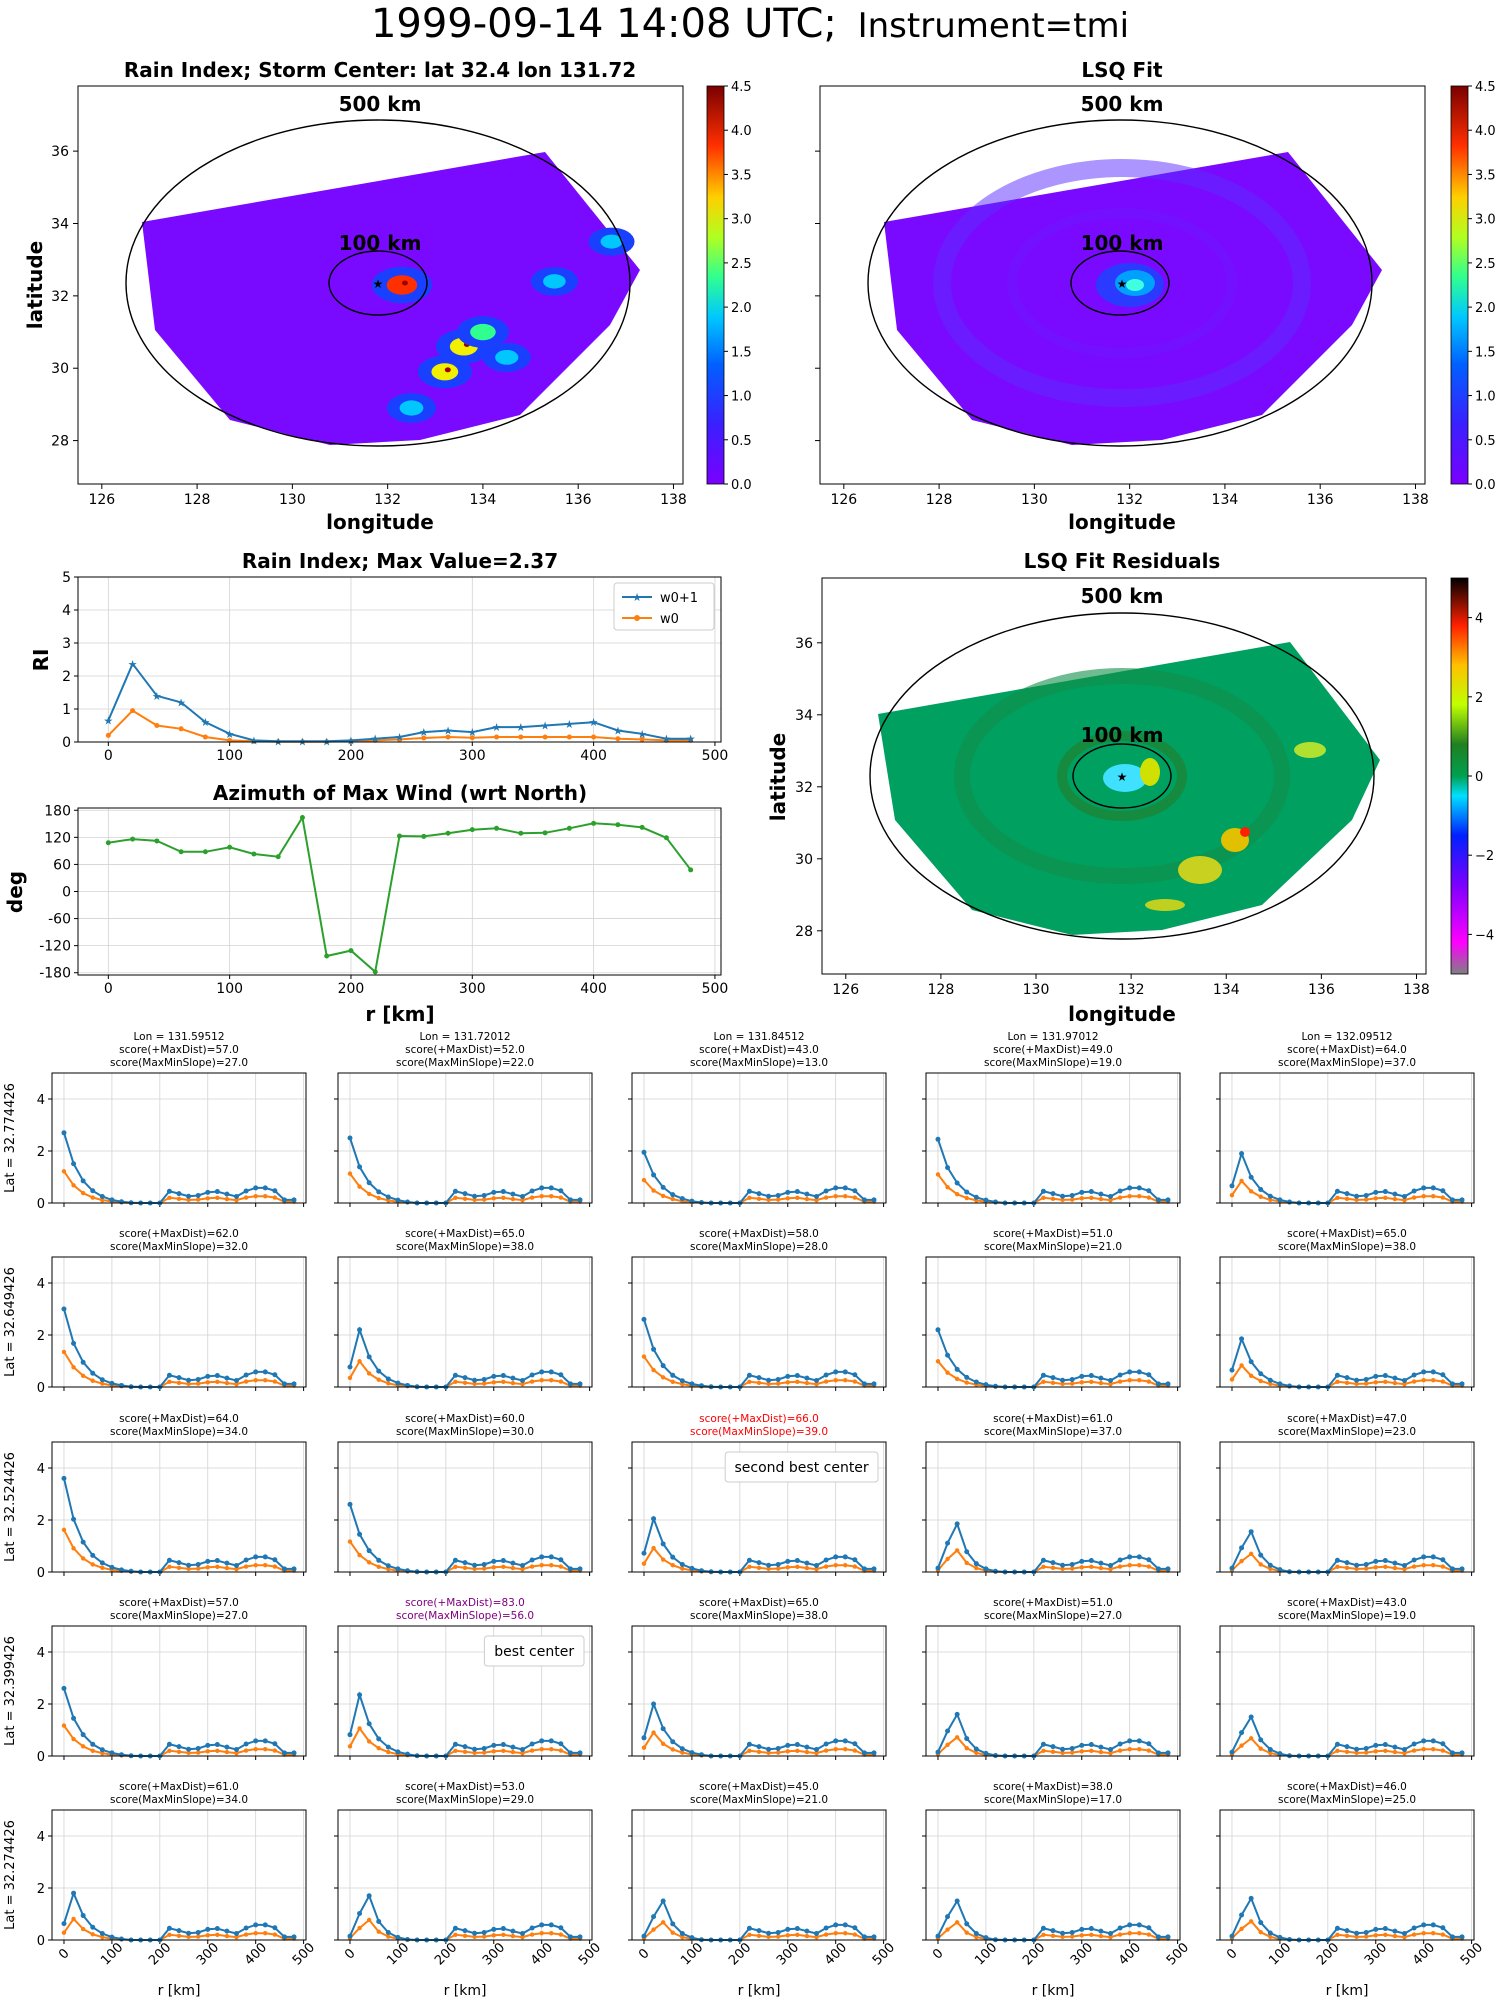 Image resolution: width=1500 pixels, height=2000 pixels. I want to click on cell-score-maxdist: score(+MaxDist)=38.0, so click(1053, 1787).